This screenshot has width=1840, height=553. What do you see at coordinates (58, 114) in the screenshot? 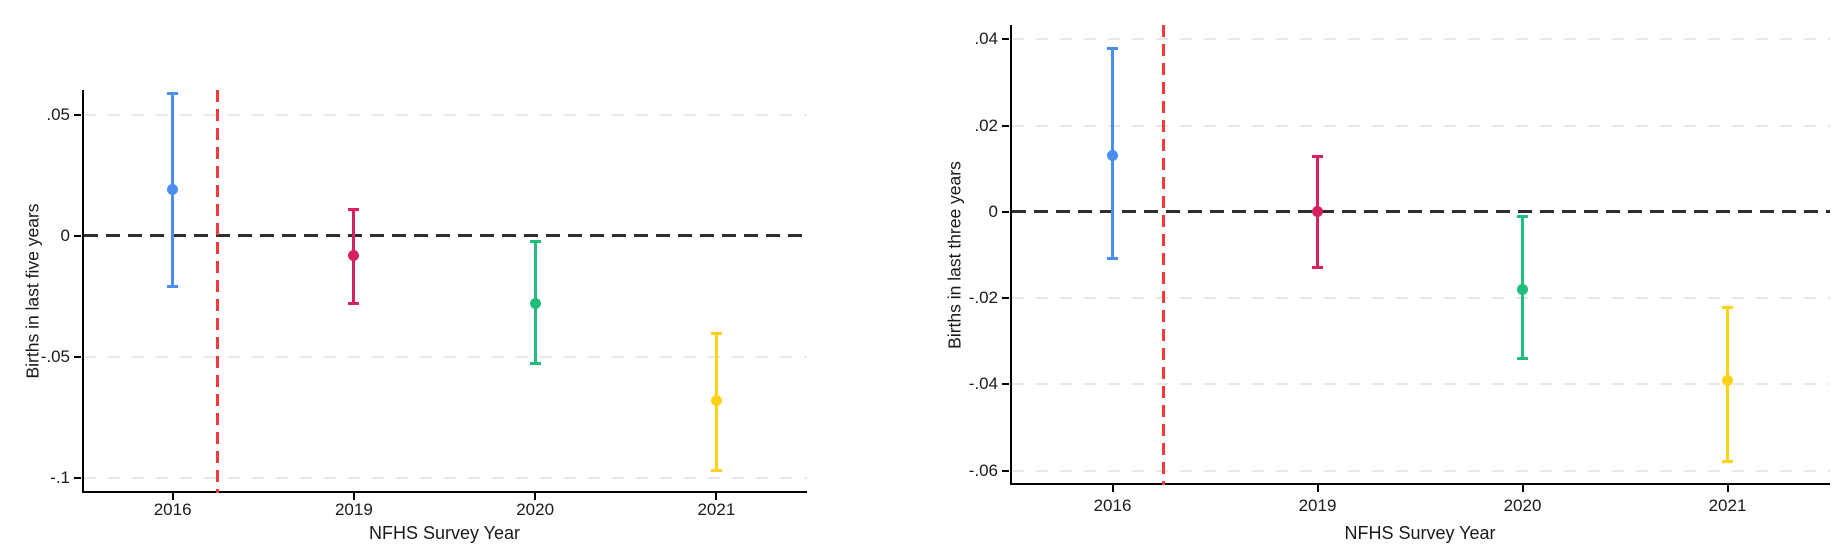
I see `y-tick-label: .05` at bounding box center [58, 114].